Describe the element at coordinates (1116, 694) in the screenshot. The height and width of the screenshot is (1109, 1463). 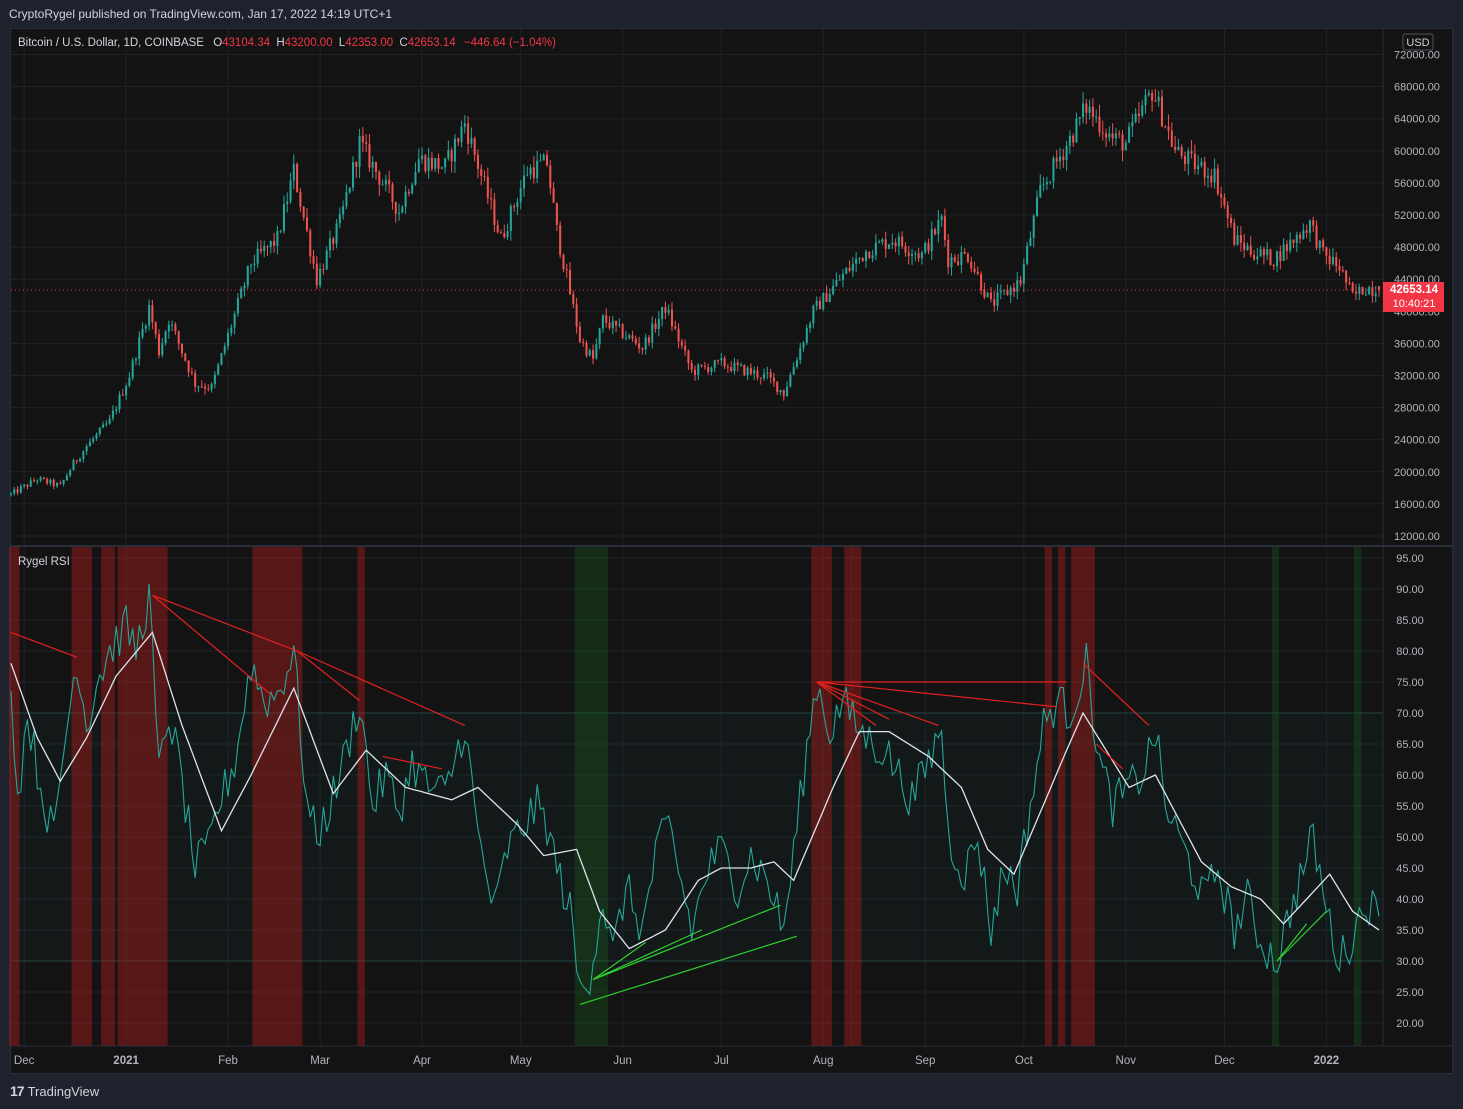
I see `bearish-divergence-line` at that location.